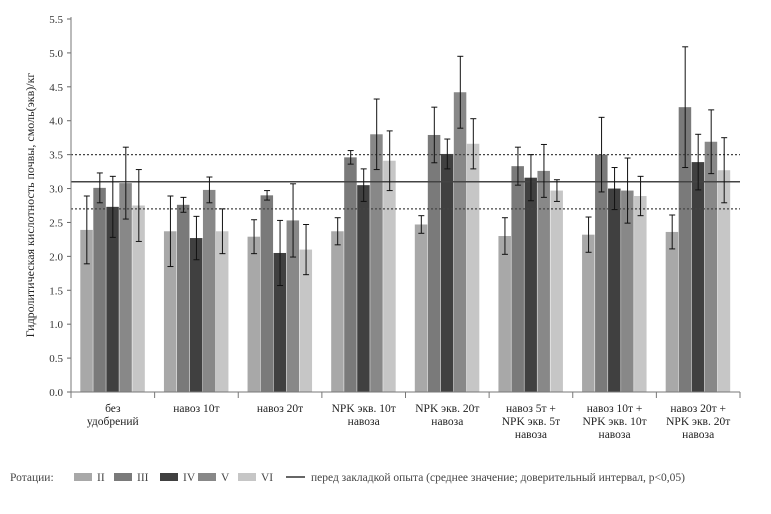  Describe the element at coordinates (113, 409) in the screenshot. I see `x-category-label: без` at that location.